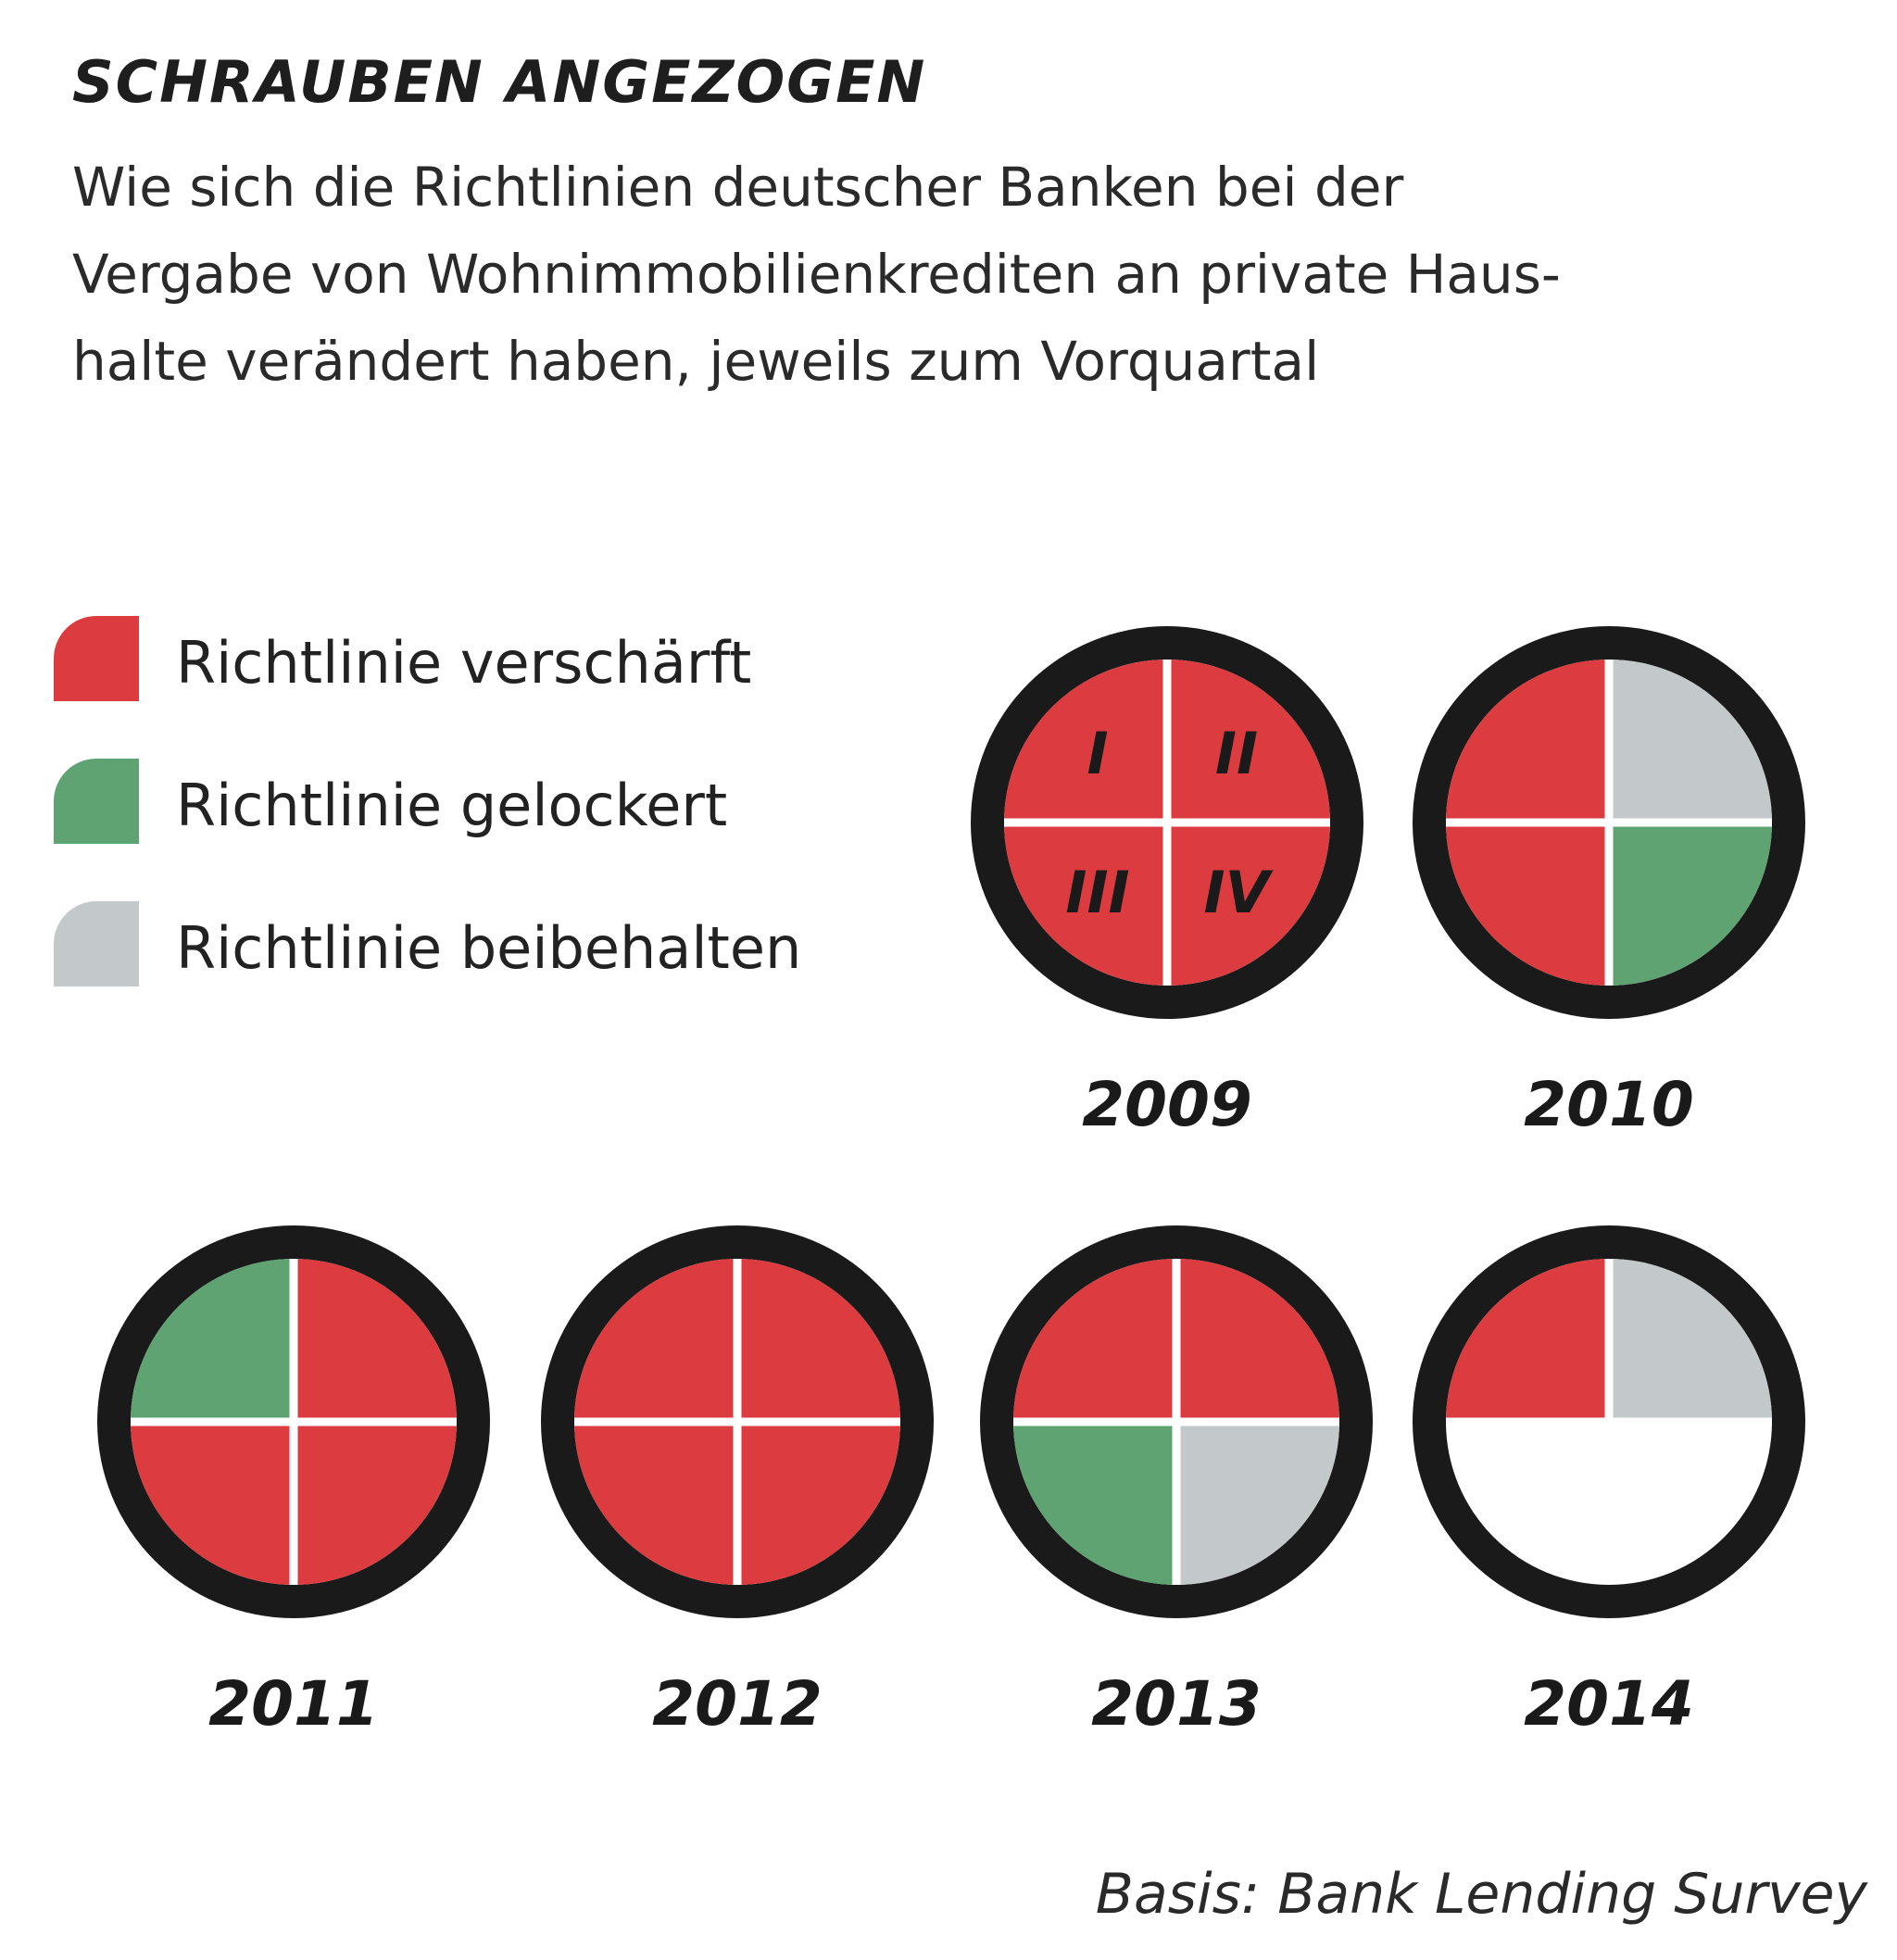  Describe the element at coordinates (1177, 1704) in the screenshot. I see `year-label-2013: 2013` at that location.